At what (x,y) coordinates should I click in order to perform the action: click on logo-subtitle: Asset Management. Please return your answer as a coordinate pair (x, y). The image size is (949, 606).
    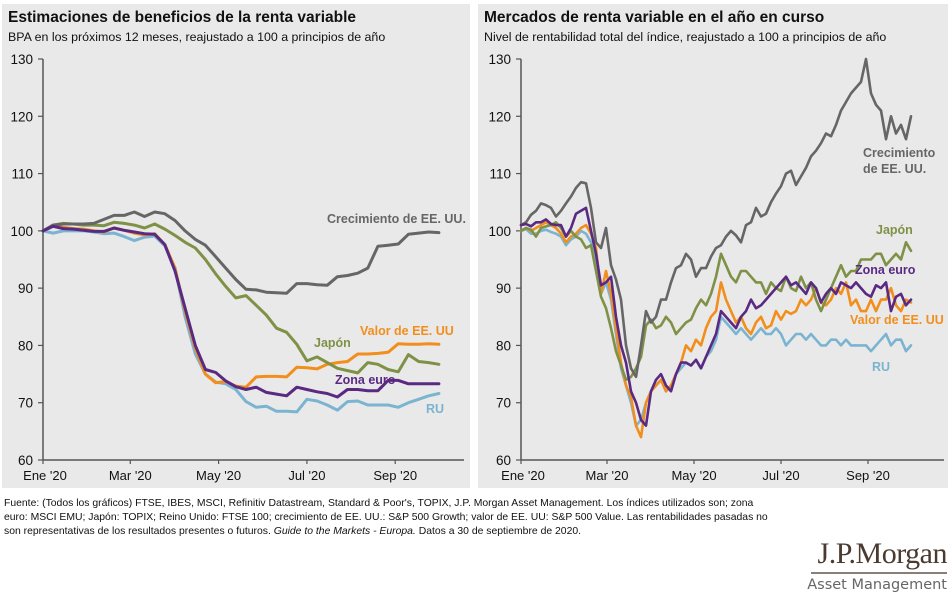
    Looking at the image, I should click on (877, 585).